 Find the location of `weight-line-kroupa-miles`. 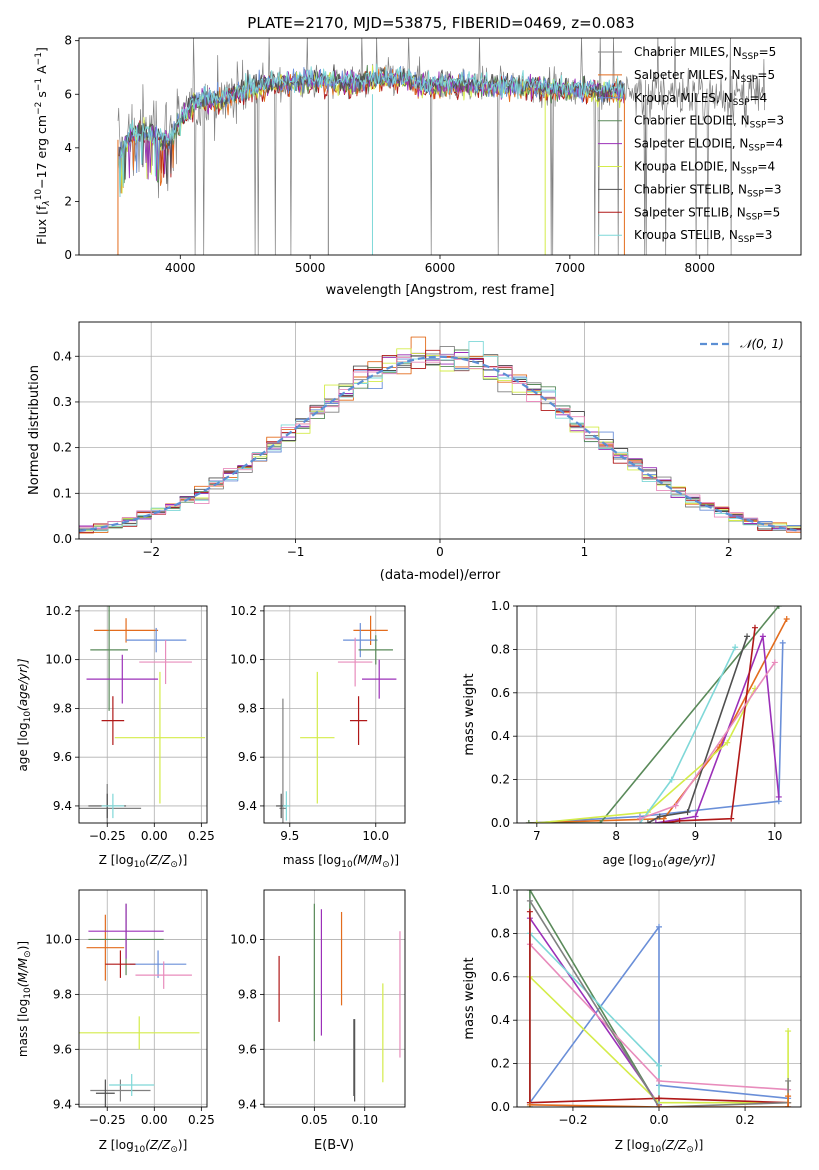

weight-line-kroupa-miles is located at coordinates (659, 1015).